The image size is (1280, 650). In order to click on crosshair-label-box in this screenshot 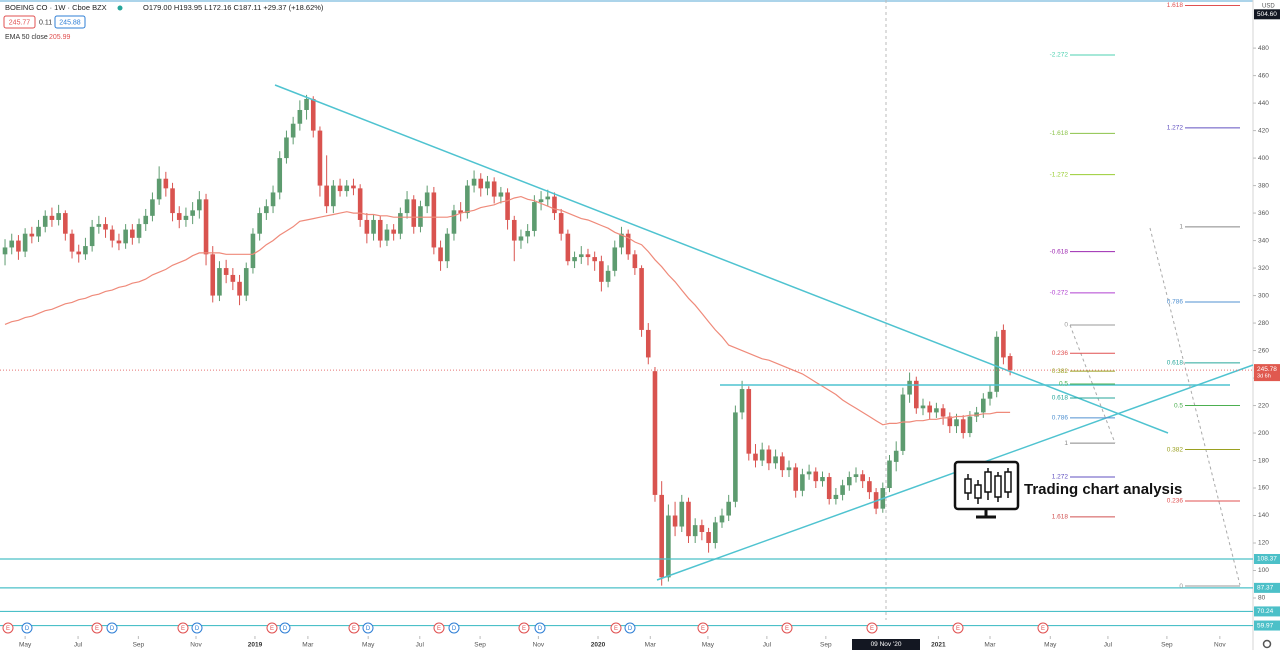, I will do `click(886, 644)`.